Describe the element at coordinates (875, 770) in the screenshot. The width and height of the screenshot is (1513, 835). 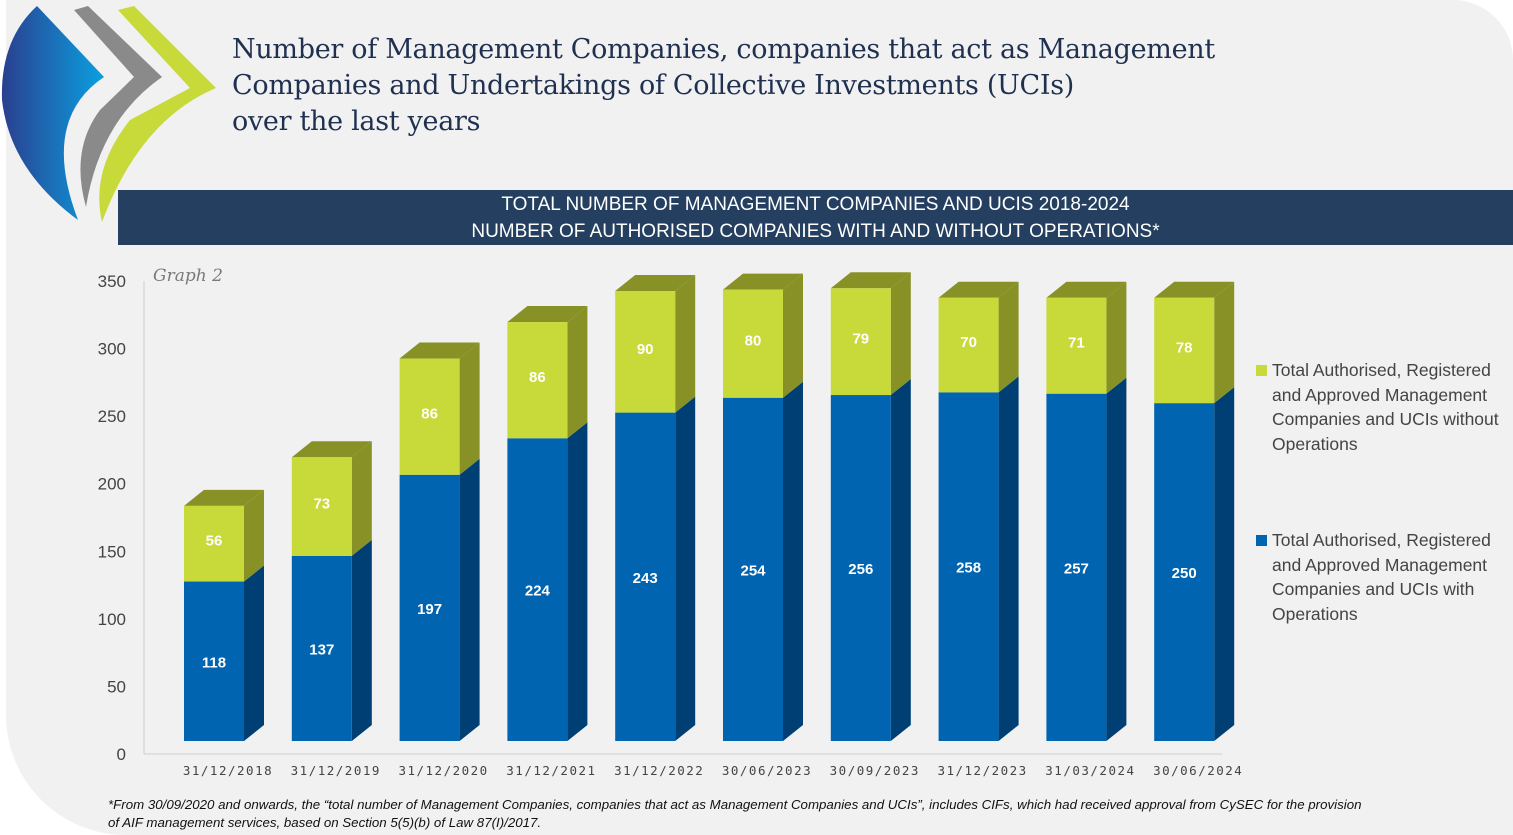
I see `x-tick-label: 30/09/2023` at that location.